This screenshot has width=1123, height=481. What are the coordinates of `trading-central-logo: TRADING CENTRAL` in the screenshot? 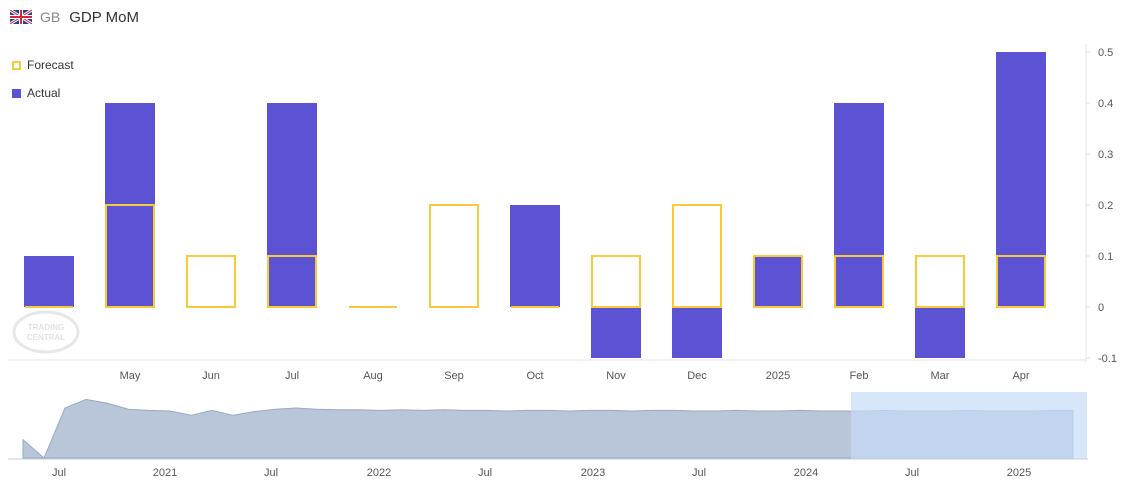 It's located at (46, 332).